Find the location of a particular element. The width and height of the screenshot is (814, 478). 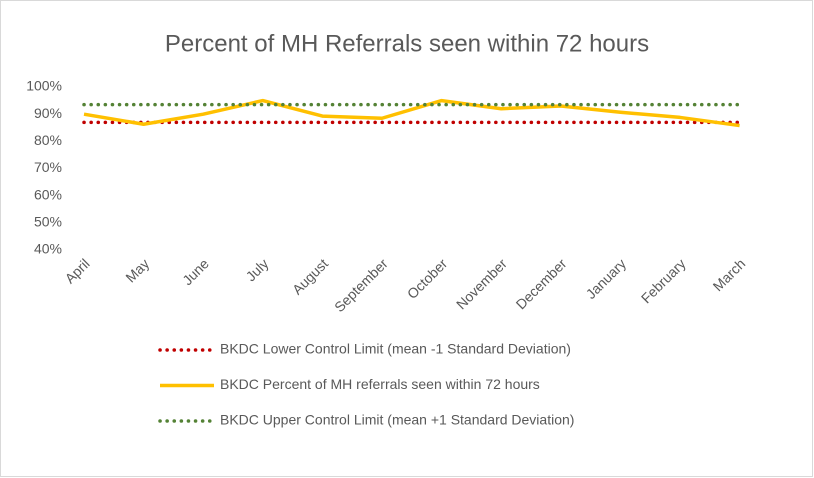

y-tick-label: 40% is located at coordinates (48, 249).